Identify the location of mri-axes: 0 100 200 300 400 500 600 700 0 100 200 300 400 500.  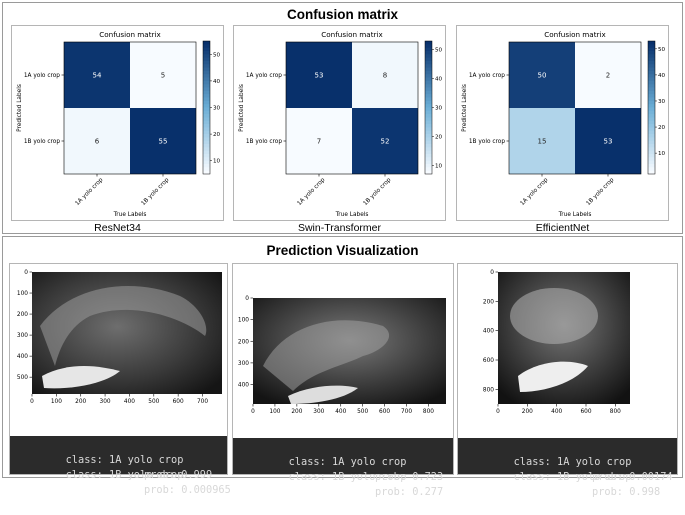
(119, 337).